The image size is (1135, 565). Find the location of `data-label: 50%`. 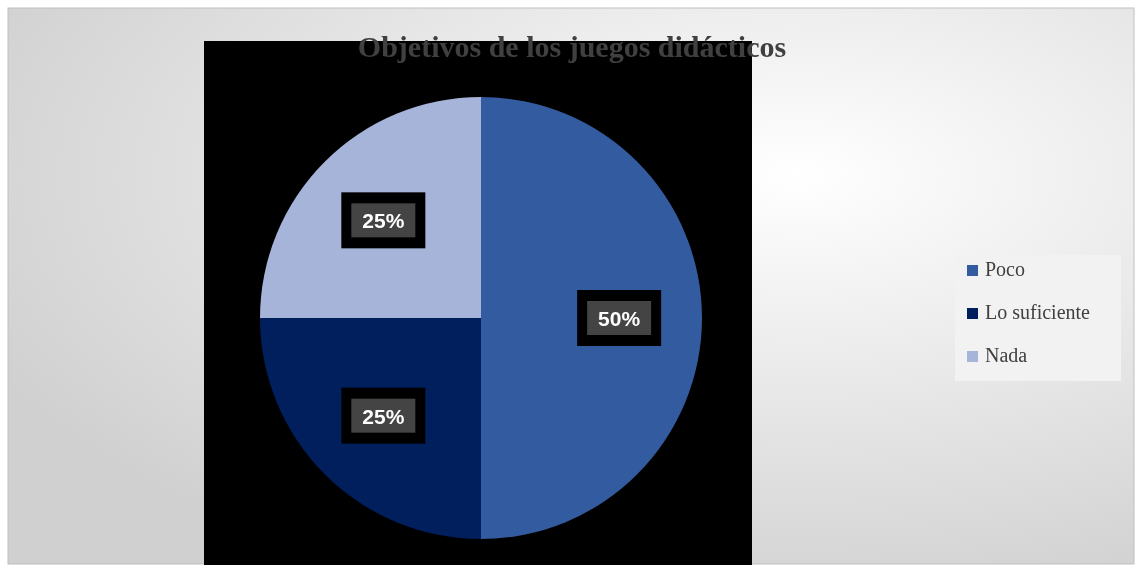

data-label: 50% is located at coordinates (619, 318).